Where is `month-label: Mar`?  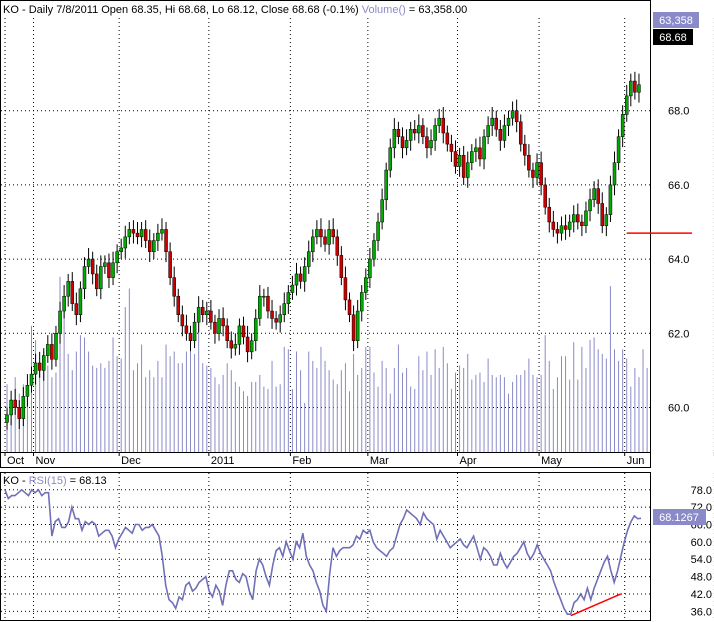
month-label: Mar is located at coordinates (379, 461).